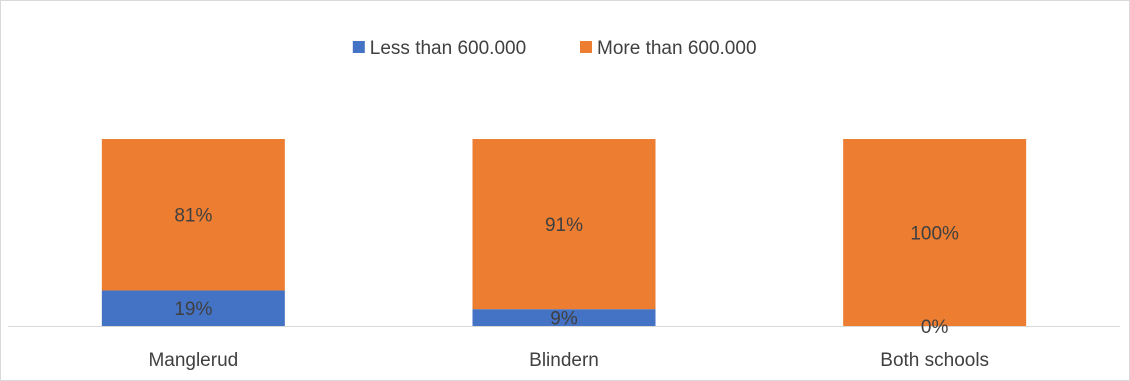 This screenshot has width=1130, height=381. What do you see at coordinates (554, 48) in the screenshot?
I see `chart-legend: Less than 600.000 More than 600.000` at bounding box center [554, 48].